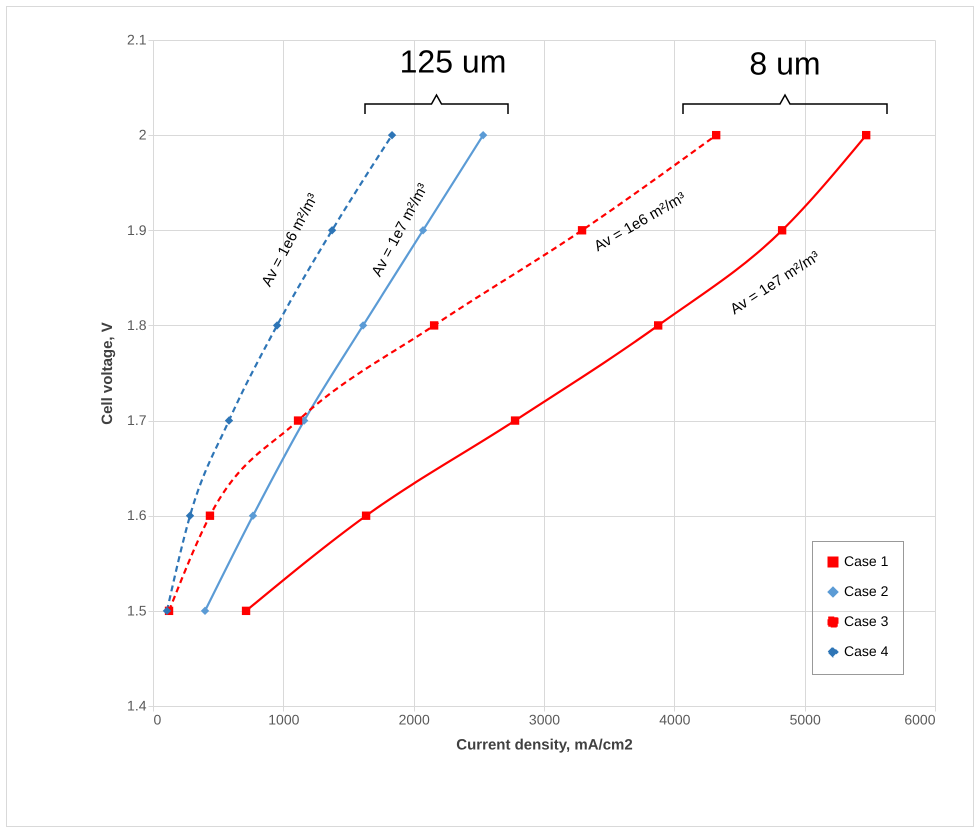 The image size is (980, 833). Describe the element at coordinates (284, 720) in the screenshot. I see `x-tick-label: 1000` at that location.